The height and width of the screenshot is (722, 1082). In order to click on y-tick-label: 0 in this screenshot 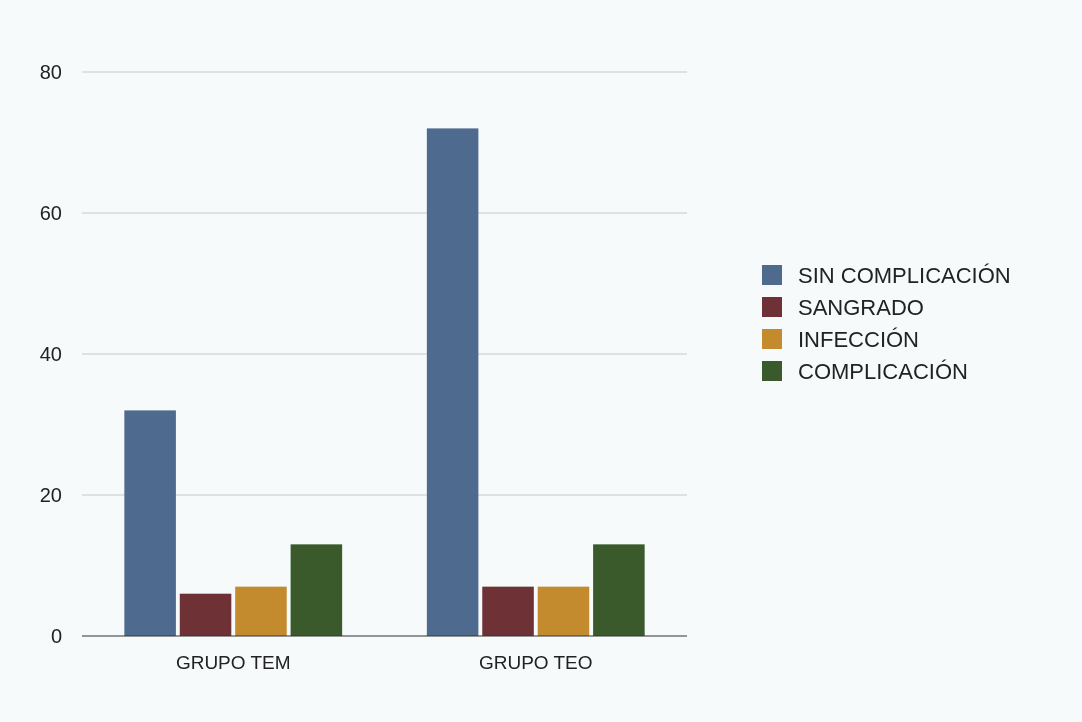, I will do `click(56, 636)`.